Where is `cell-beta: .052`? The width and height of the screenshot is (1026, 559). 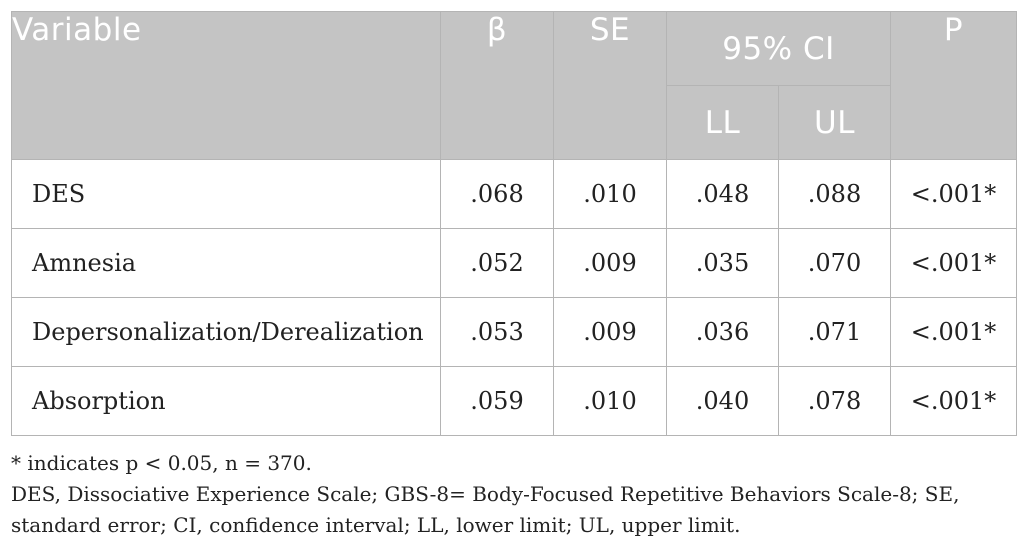 cell-beta: .052 is located at coordinates (497, 263).